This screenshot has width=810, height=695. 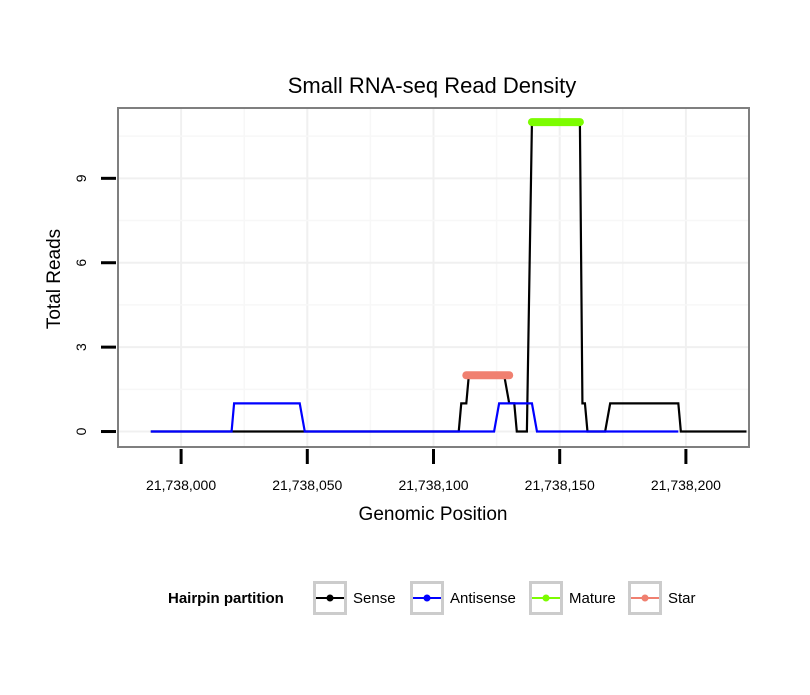 I want to click on series-antisense-line, so click(x=414, y=417).